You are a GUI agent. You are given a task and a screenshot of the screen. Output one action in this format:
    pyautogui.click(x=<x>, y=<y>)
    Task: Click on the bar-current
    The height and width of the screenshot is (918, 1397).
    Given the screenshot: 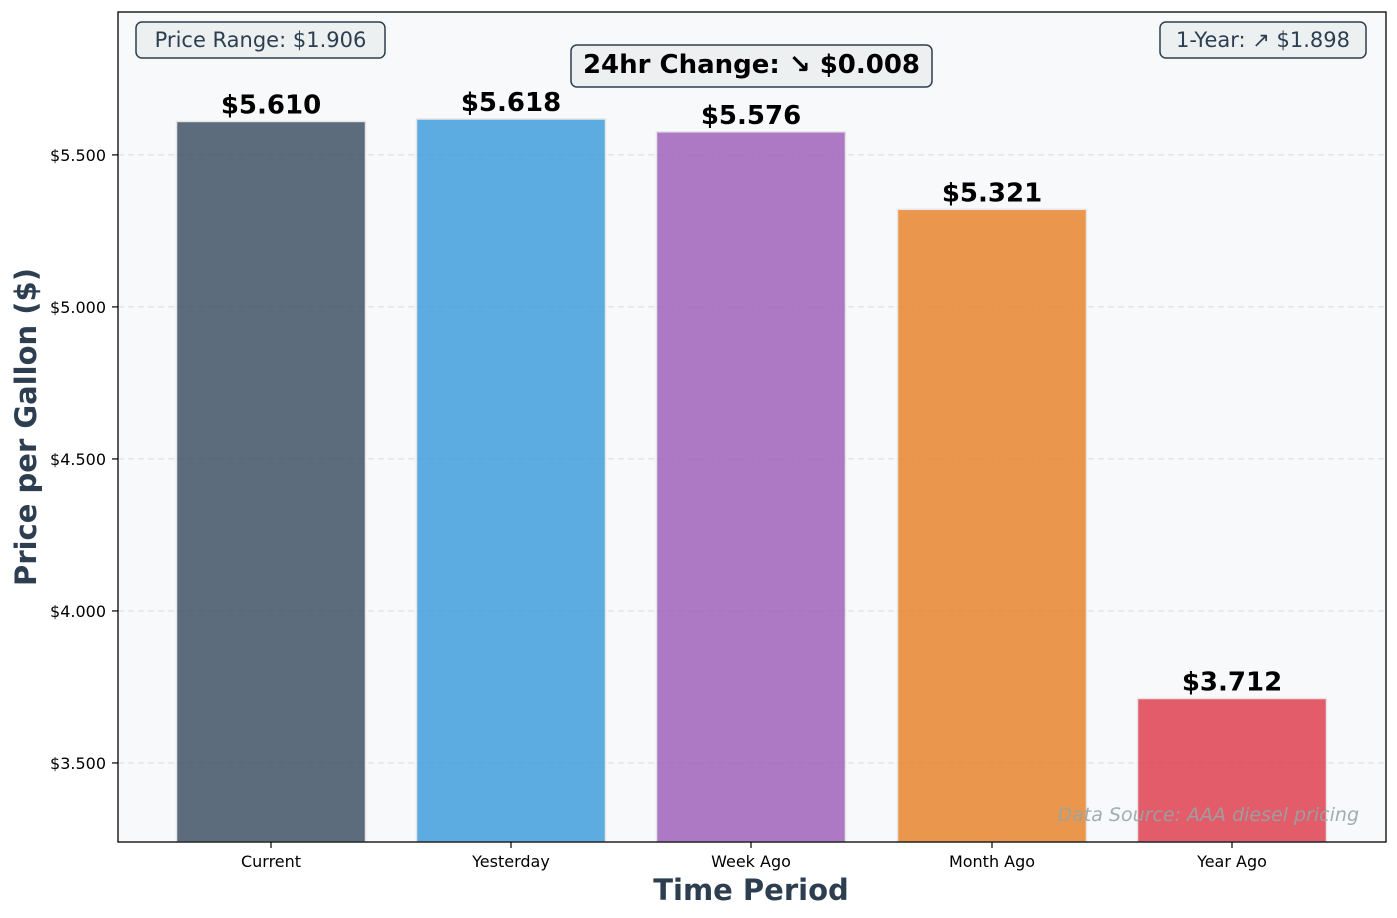 What is the action you would take?
    pyautogui.click(x=271, y=481)
    